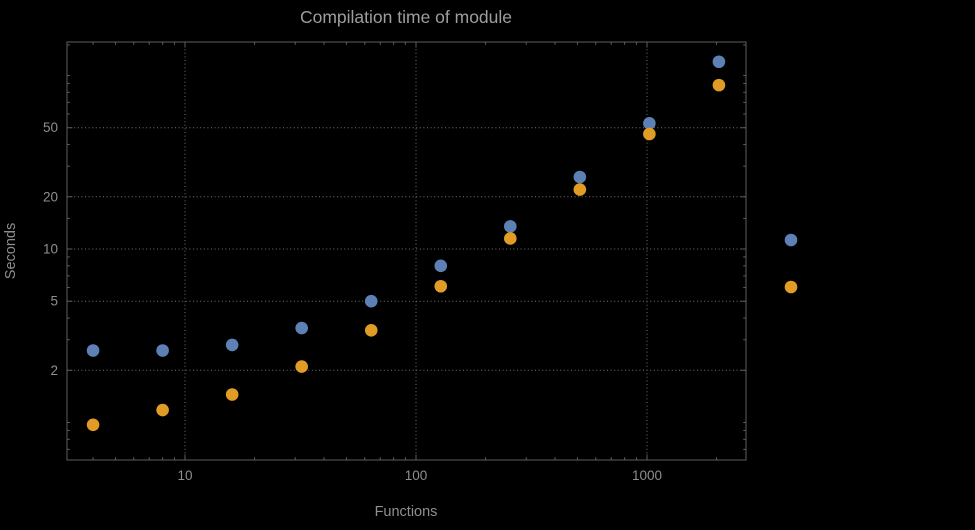 This screenshot has width=975, height=530. Describe the element at coordinates (50, 249) in the screenshot. I see `y-tick-label: 10` at that location.